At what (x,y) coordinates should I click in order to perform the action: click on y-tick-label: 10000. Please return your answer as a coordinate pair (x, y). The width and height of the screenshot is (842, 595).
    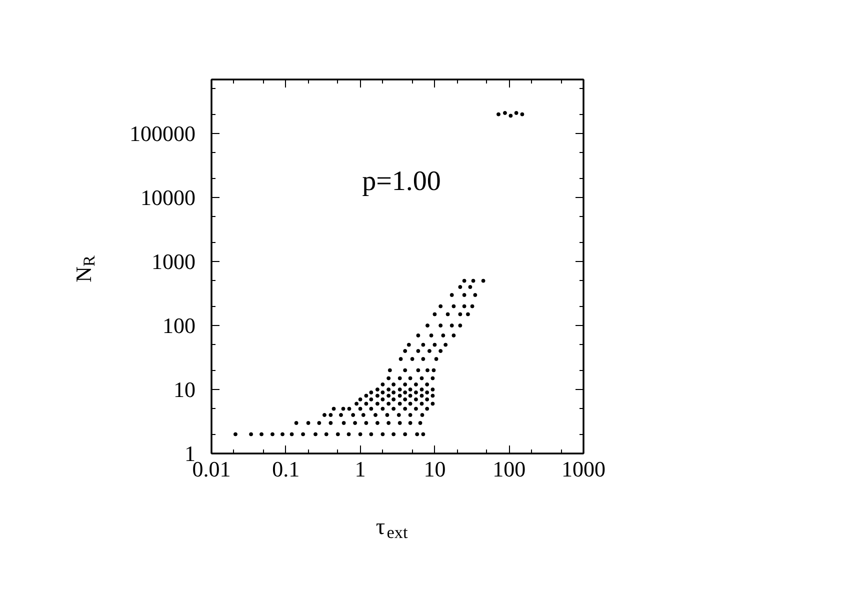
    Looking at the image, I should click on (168, 197).